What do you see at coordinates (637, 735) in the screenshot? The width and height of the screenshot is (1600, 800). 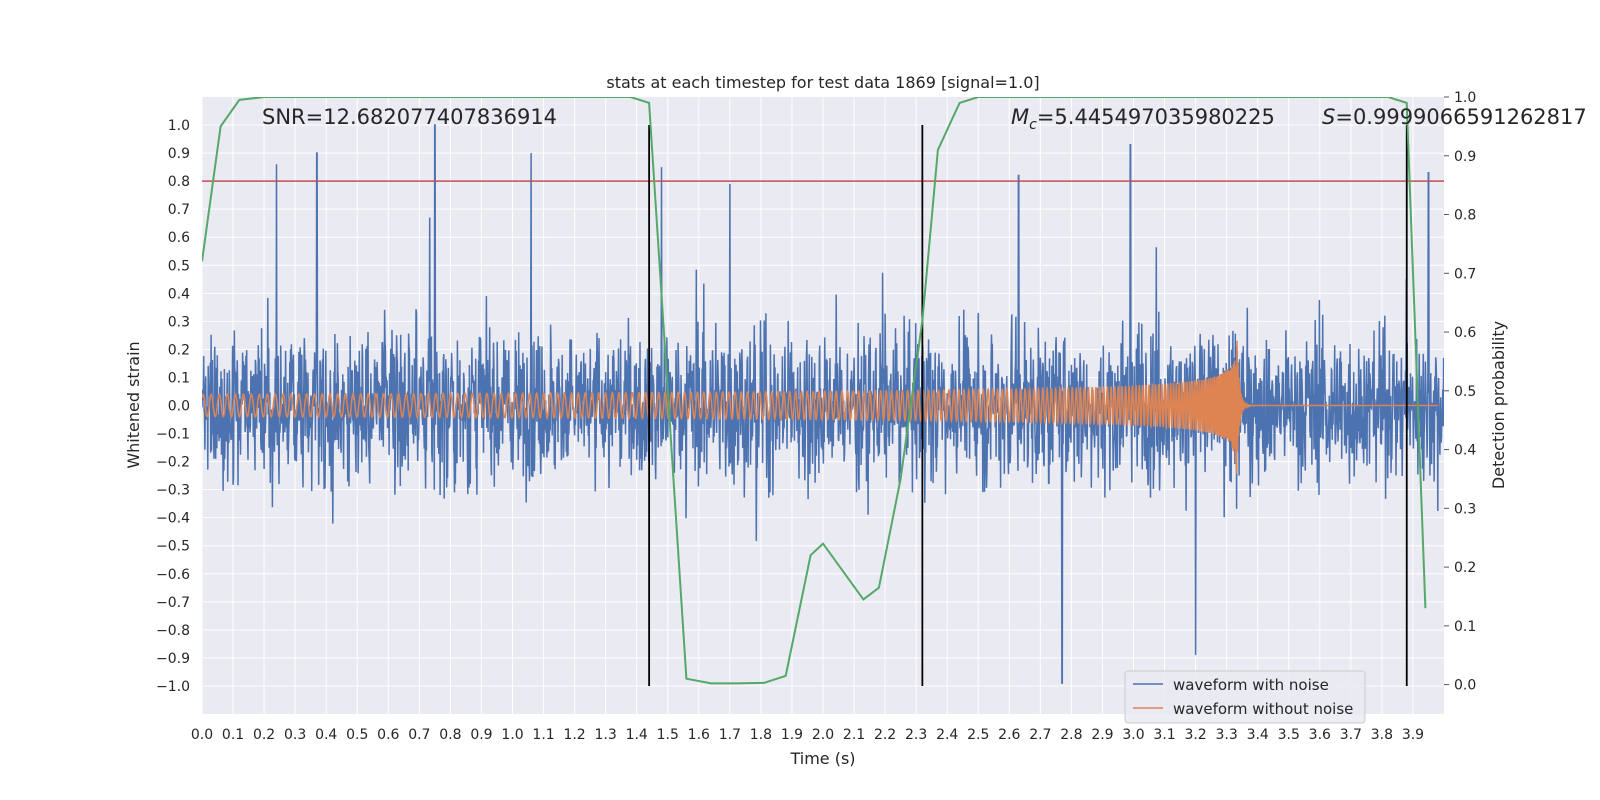 I see `x-tick-label: 1.4` at bounding box center [637, 735].